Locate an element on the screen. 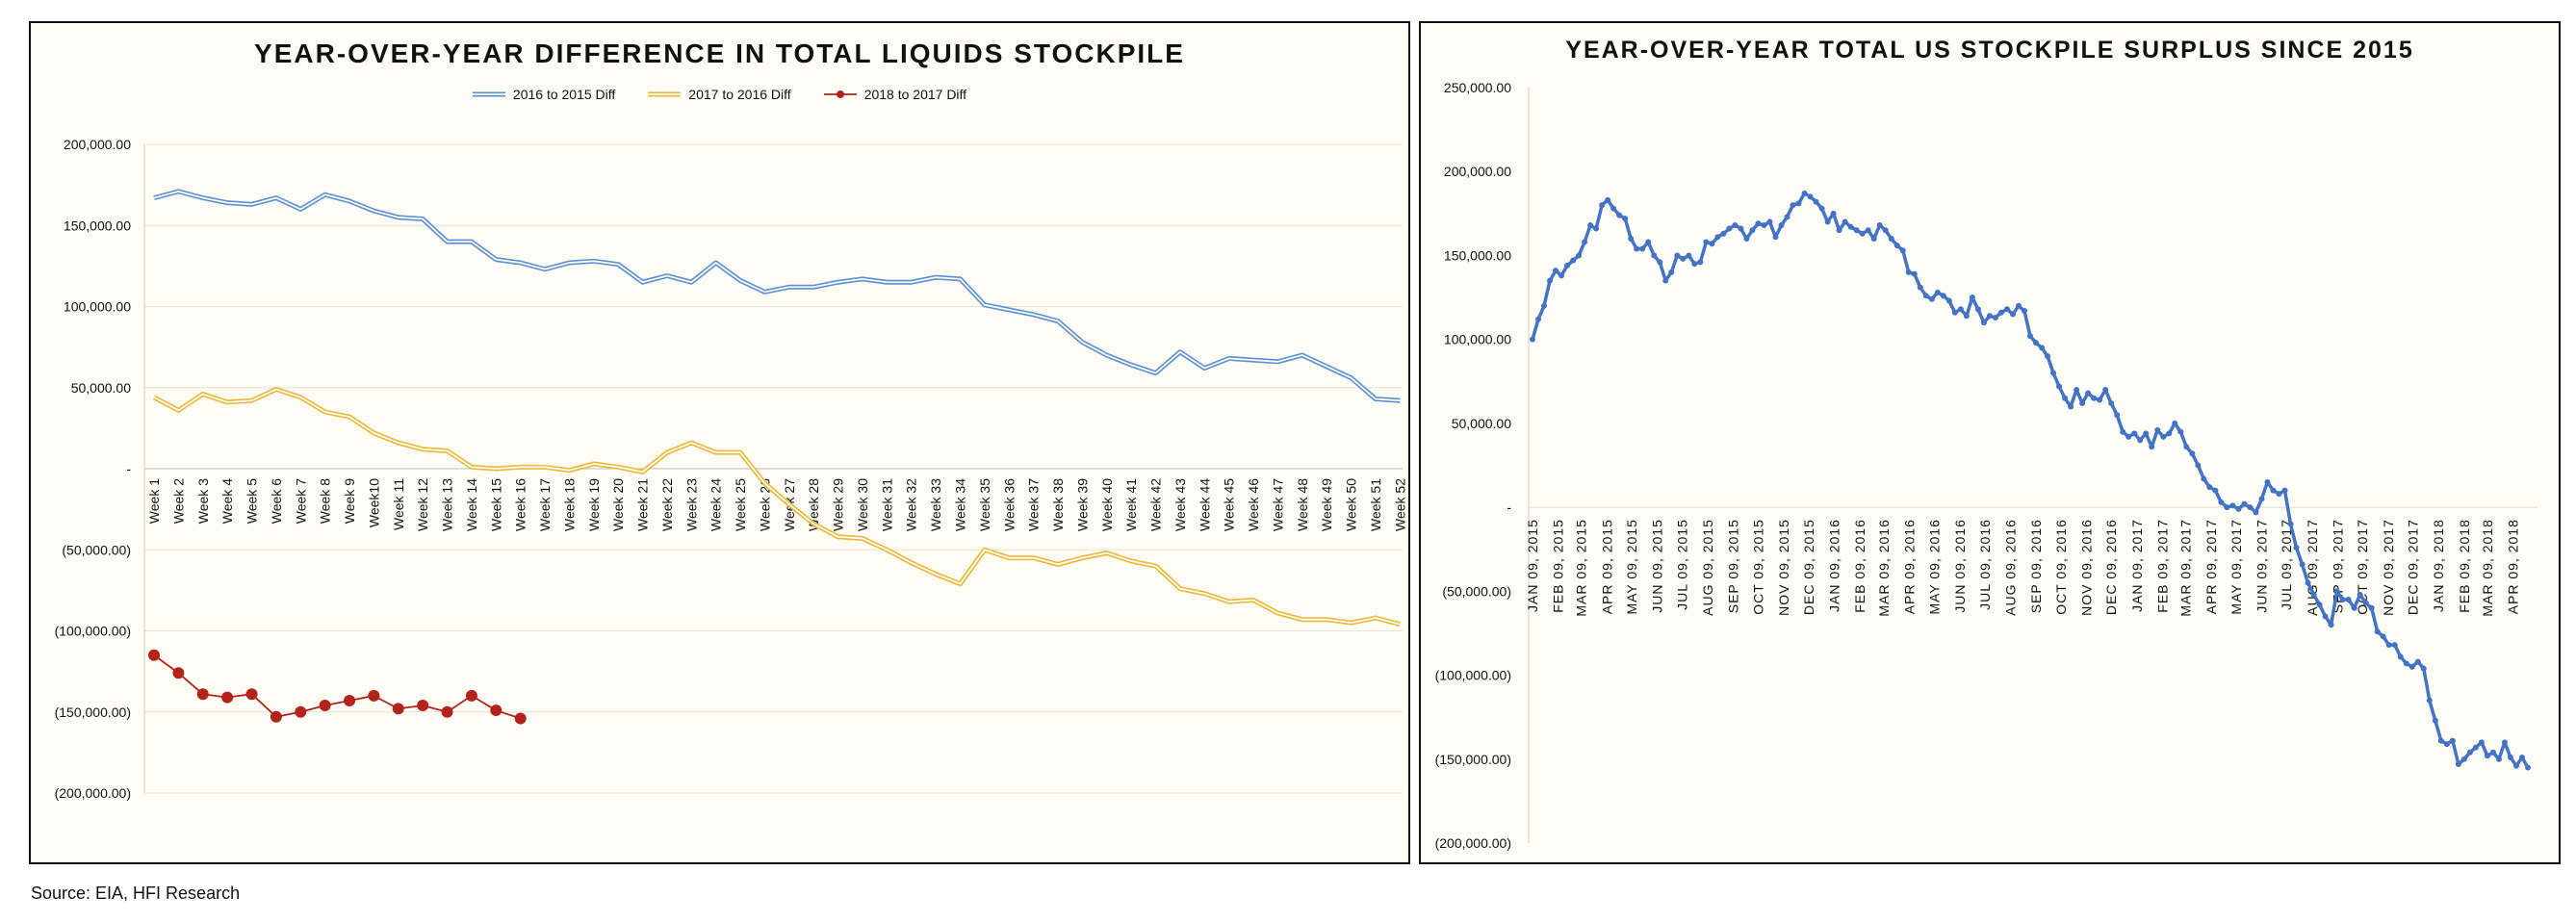  x-tick-label: Week 30 is located at coordinates (863, 504).